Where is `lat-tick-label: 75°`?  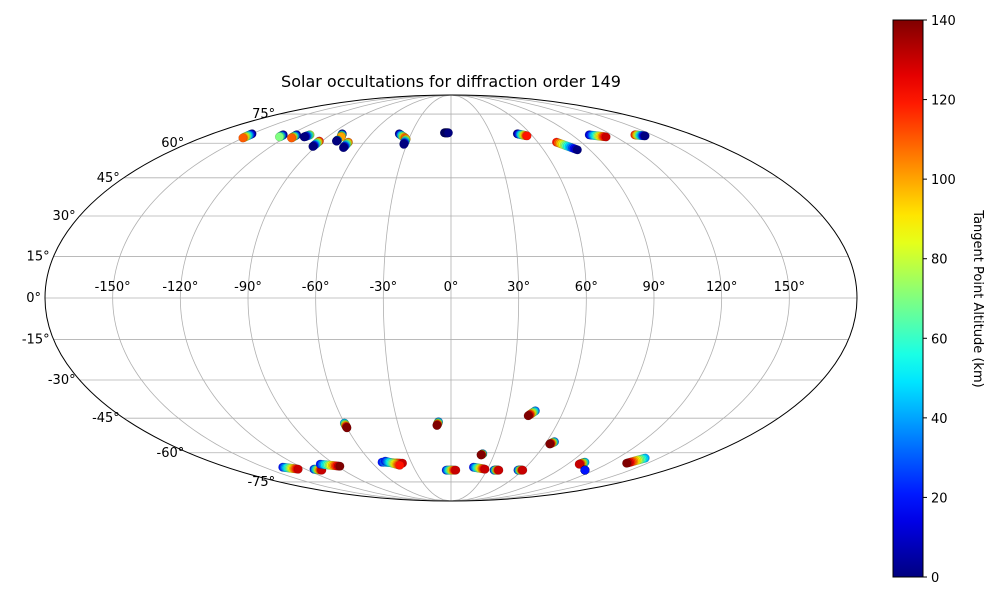 lat-tick-label: 75° is located at coordinates (263, 114).